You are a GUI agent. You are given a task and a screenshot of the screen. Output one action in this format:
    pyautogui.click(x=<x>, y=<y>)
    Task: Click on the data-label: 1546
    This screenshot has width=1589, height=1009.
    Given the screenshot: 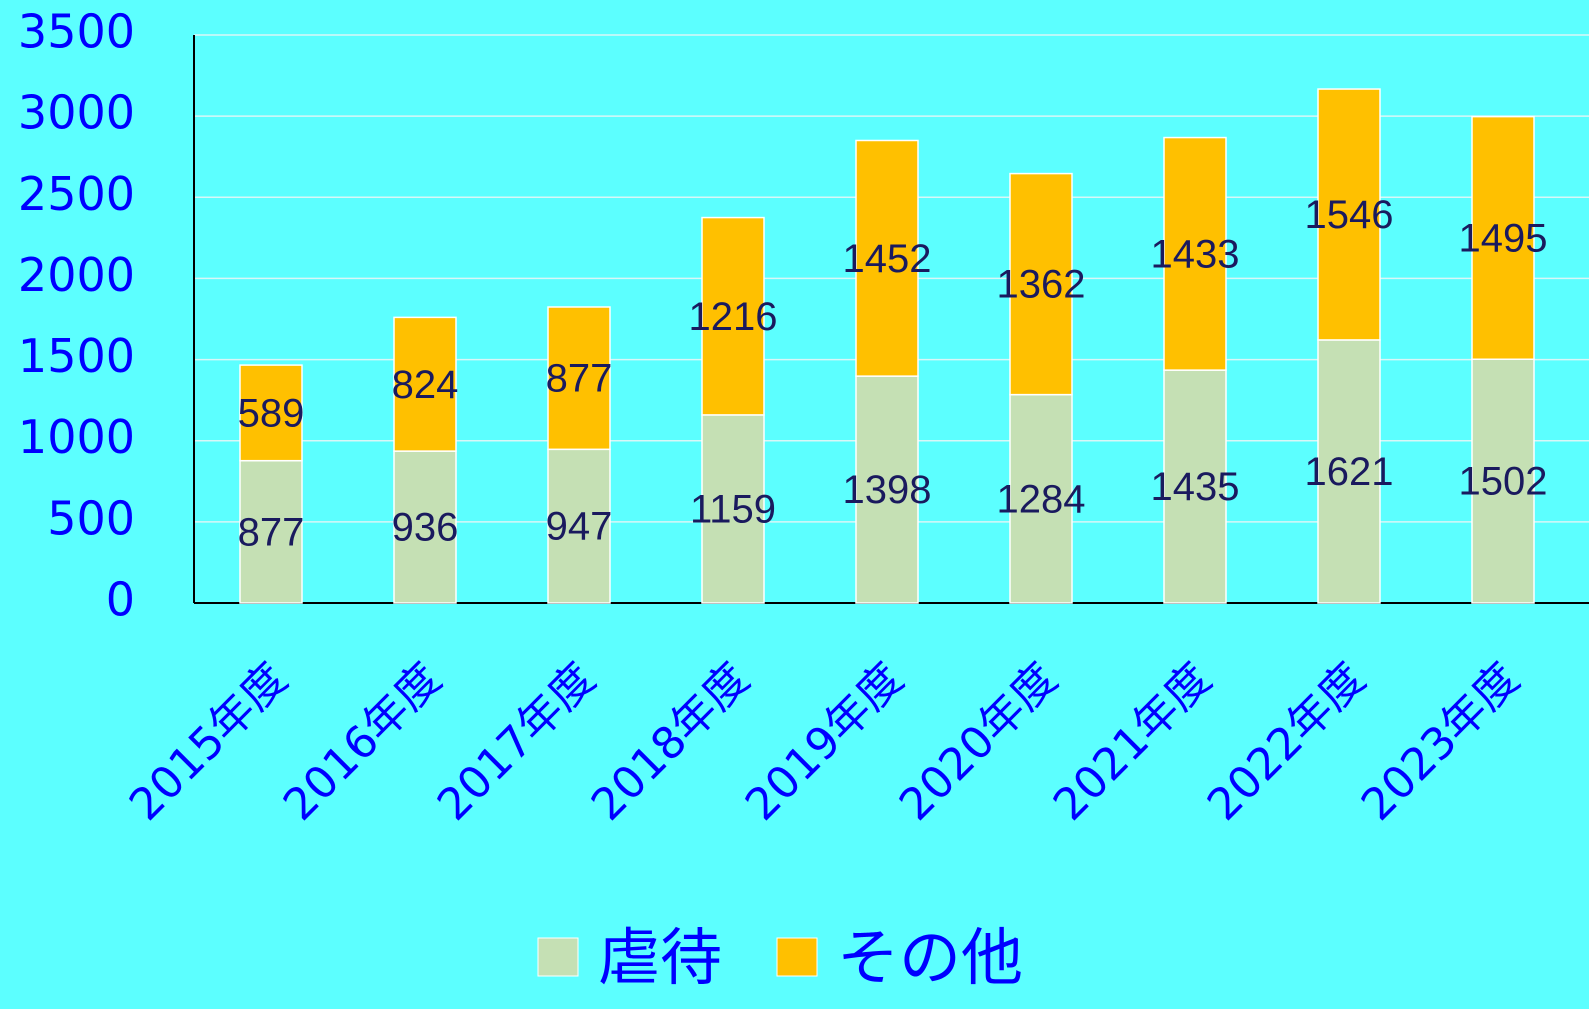 What is the action you would take?
    pyautogui.click(x=1349, y=215)
    